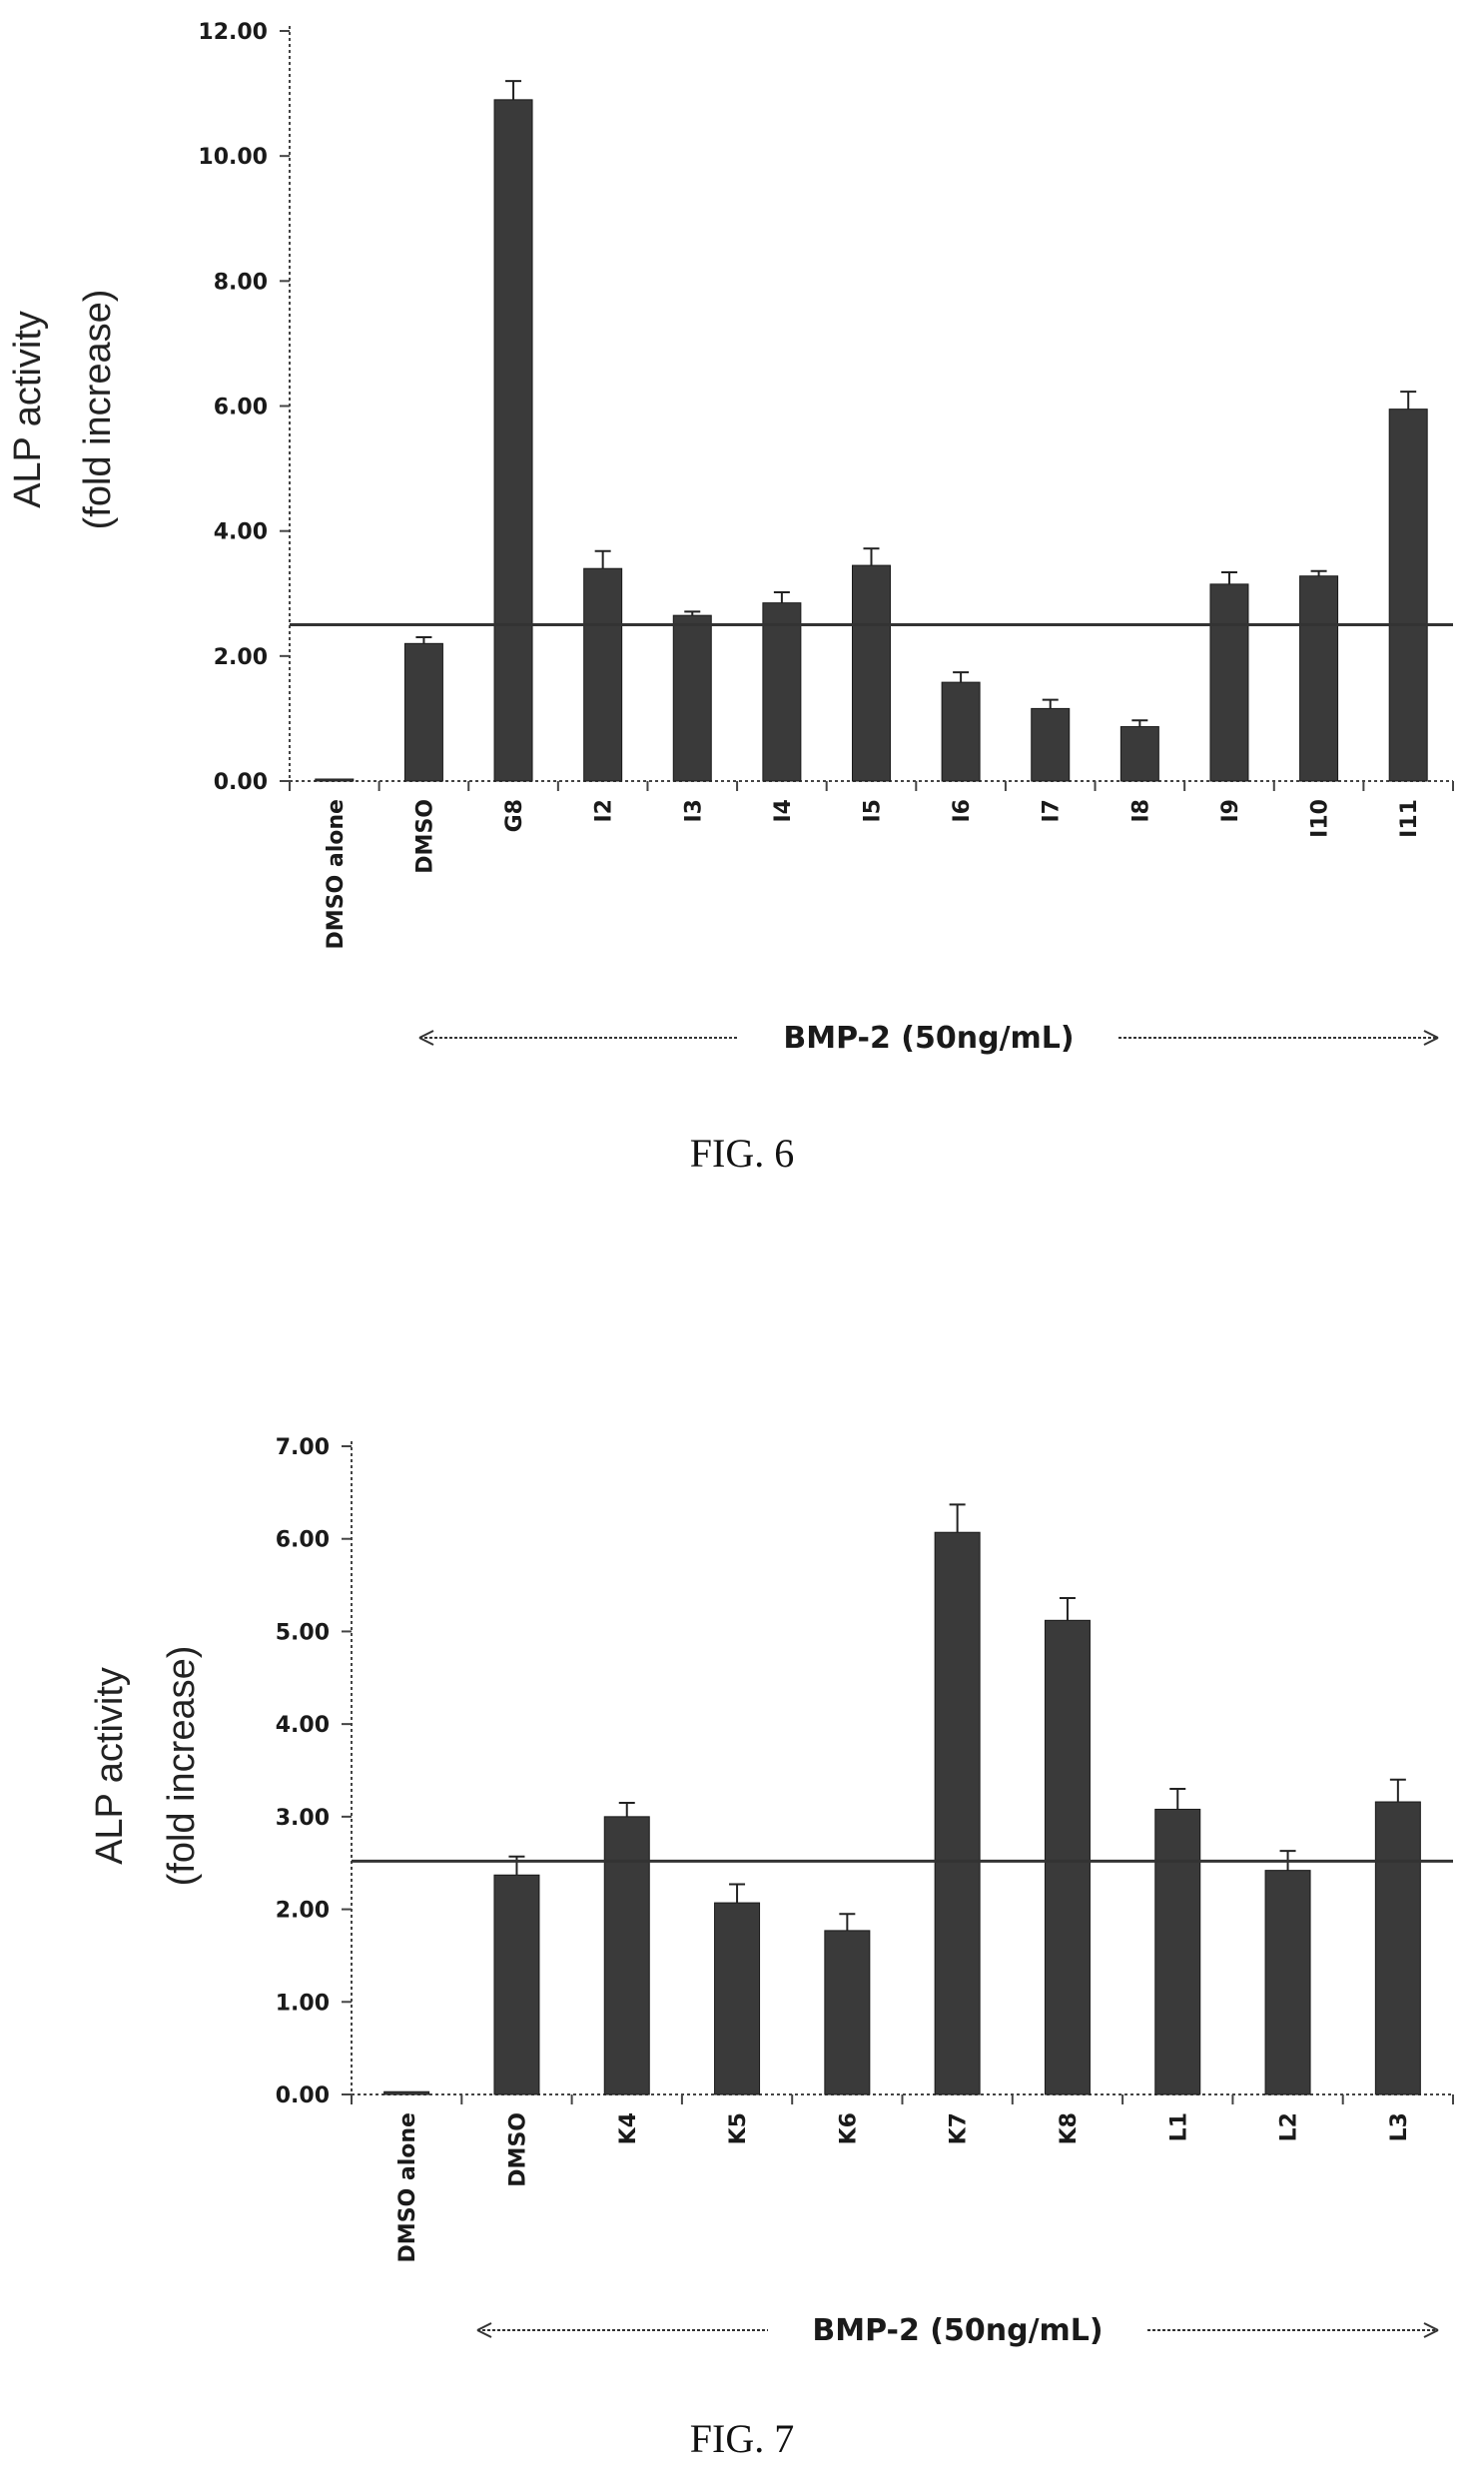  What do you see at coordinates (692, 698) in the screenshot?
I see `bar-i3` at bounding box center [692, 698].